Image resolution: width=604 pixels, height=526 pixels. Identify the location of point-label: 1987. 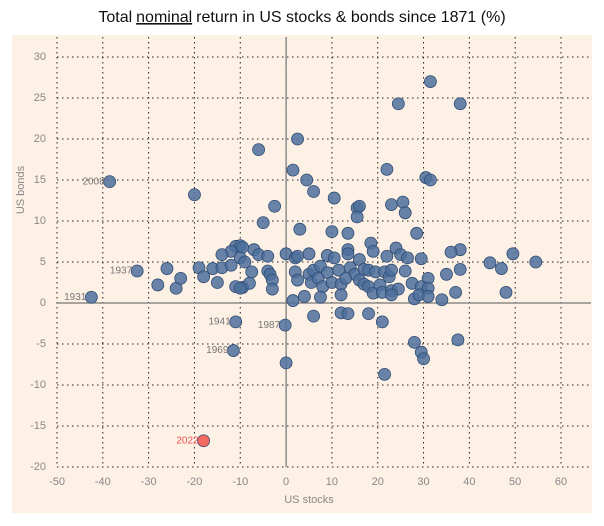
(269, 325).